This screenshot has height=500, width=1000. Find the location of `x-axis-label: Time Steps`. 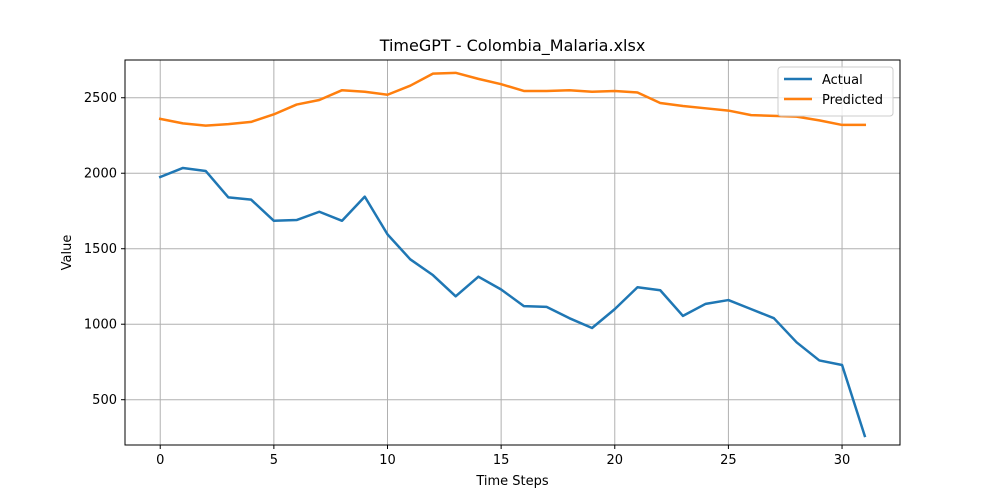

x-axis-label: Time Steps is located at coordinates (512, 481).